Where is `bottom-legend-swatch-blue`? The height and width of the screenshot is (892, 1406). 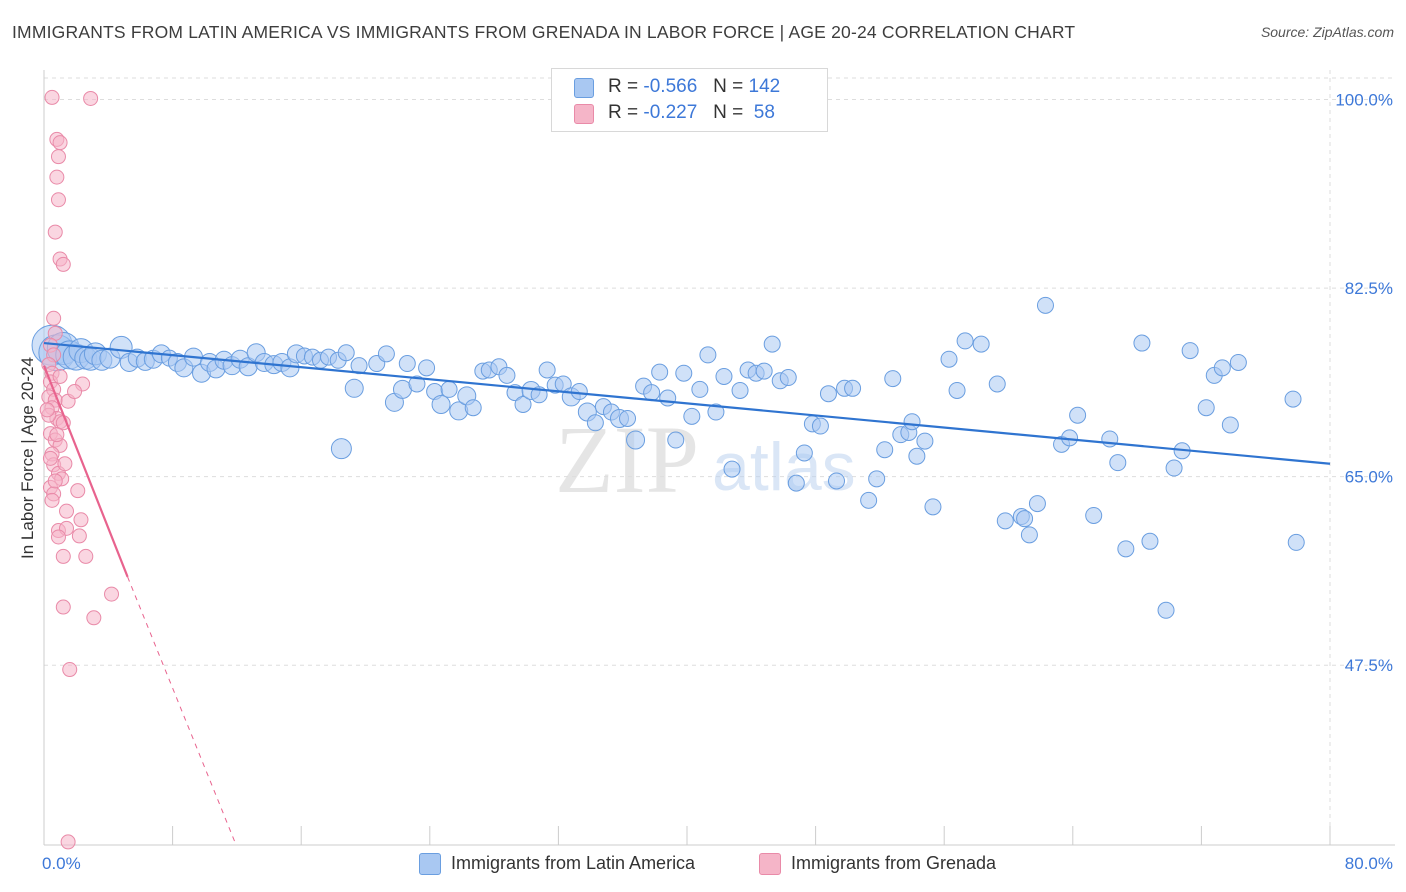
bottom-legend-swatch-blue is located at coordinates (430, 864).